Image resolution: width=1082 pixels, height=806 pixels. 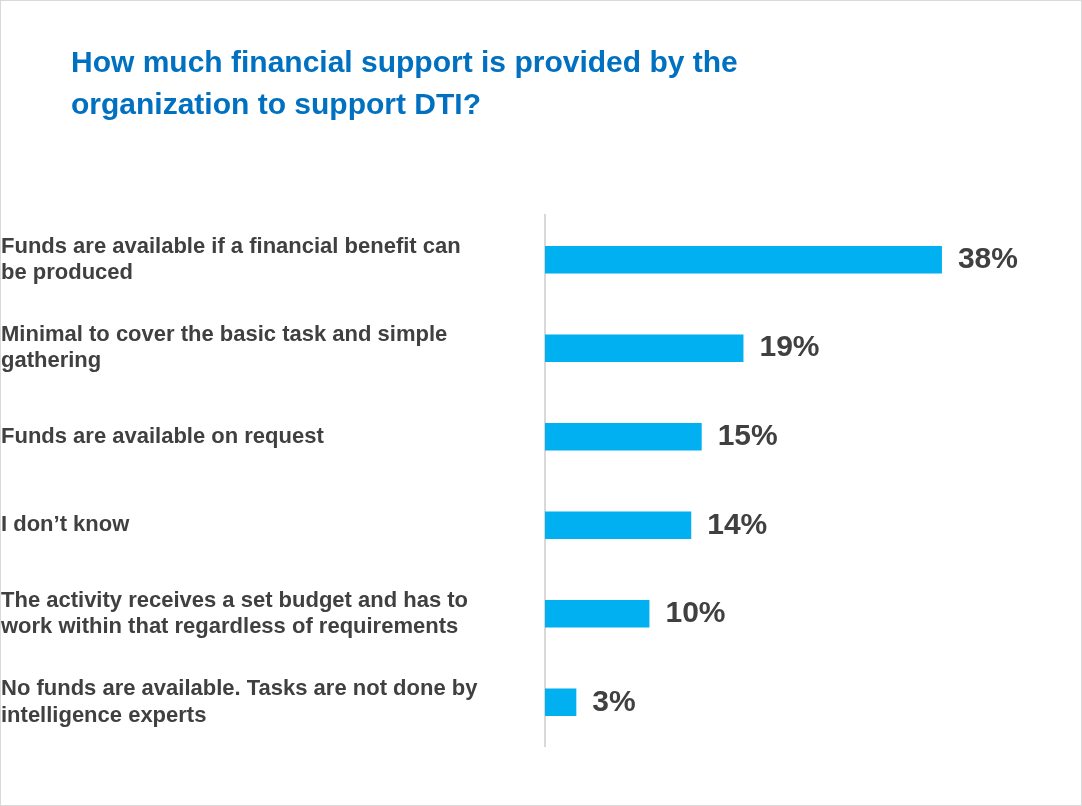 What do you see at coordinates (789, 346) in the screenshot?
I see `data-label: 19%` at bounding box center [789, 346].